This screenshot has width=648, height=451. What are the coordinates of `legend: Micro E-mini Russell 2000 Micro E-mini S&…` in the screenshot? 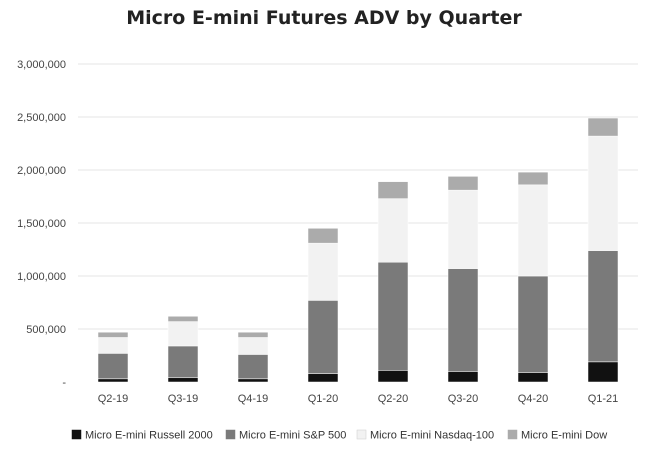 It's located at (339, 435).